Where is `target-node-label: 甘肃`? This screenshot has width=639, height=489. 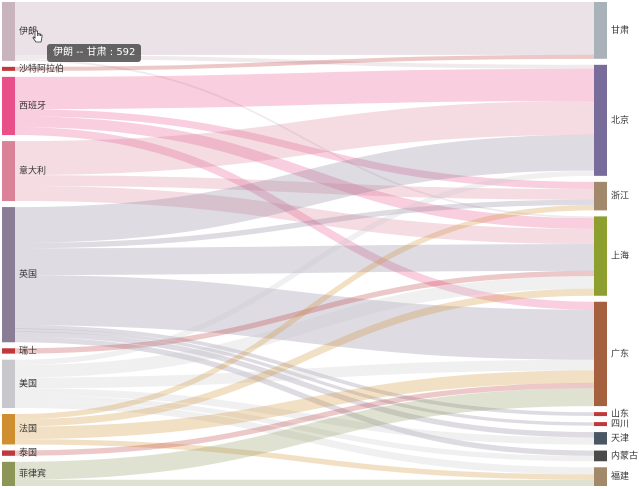 target-node-label: 甘肃 is located at coordinates (620, 30).